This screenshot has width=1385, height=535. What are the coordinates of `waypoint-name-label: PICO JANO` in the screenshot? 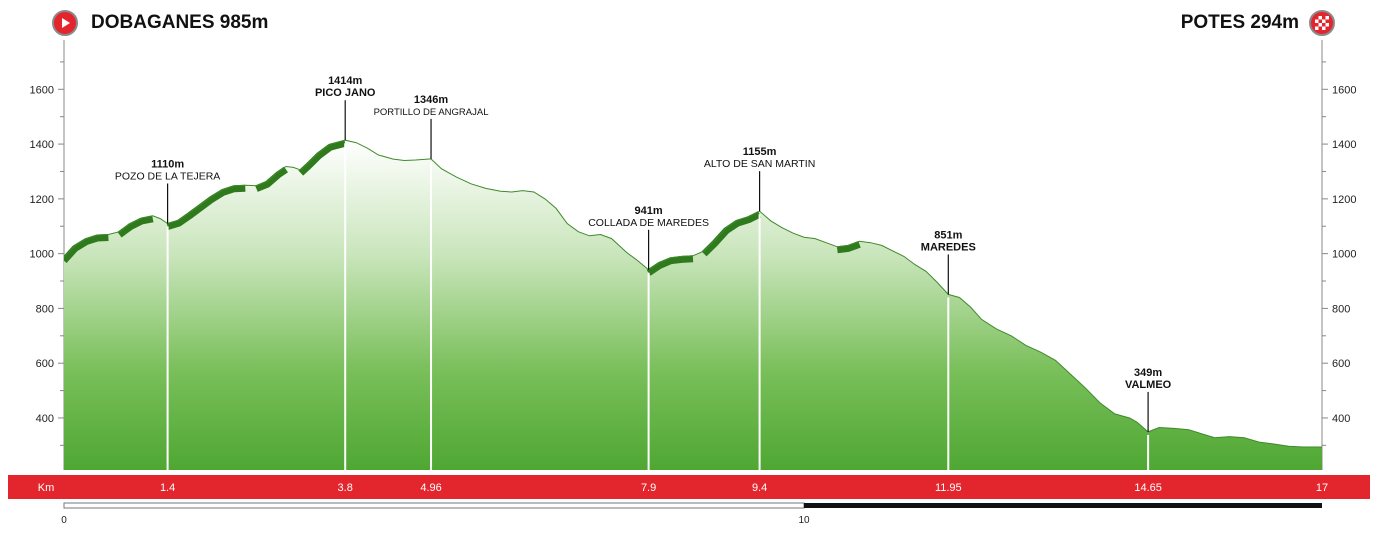 It's located at (345, 93).